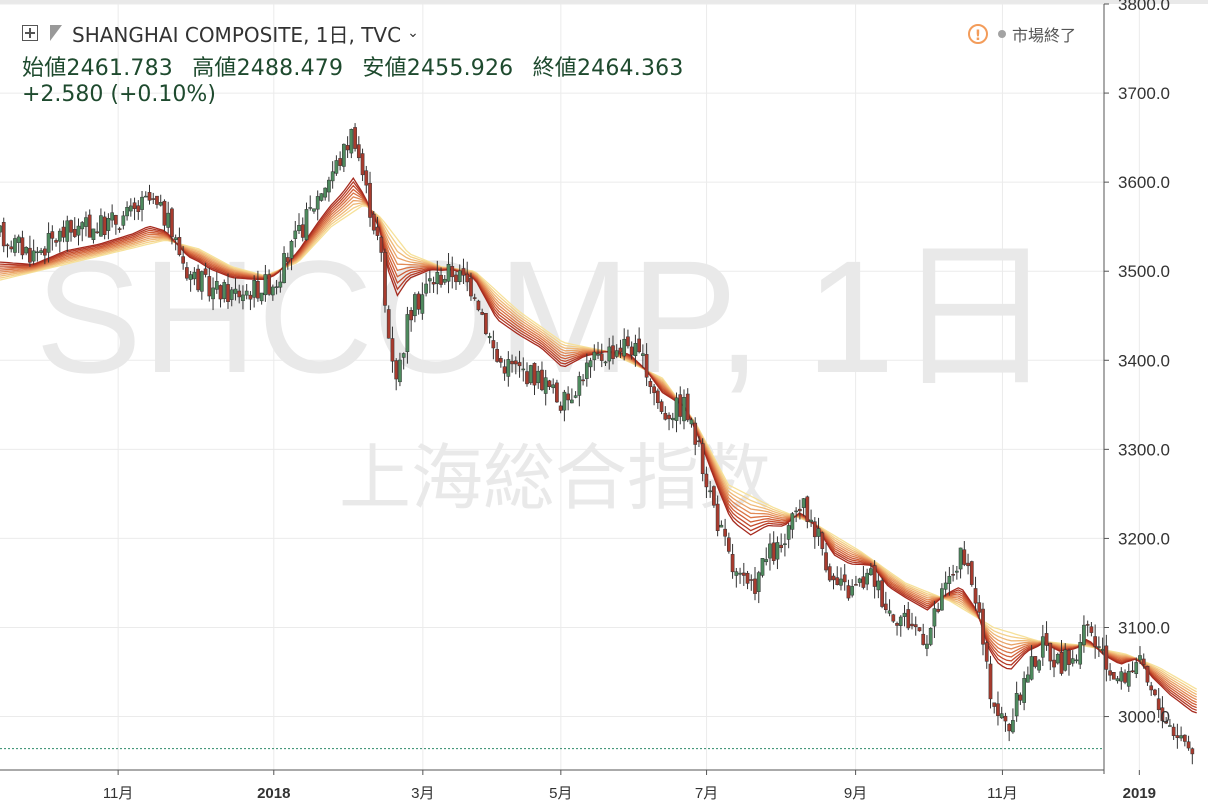  What do you see at coordinates (578, 785) in the screenshot?
I see `time-axis: 11月 2018 3月 5月 7月 9月 11月 2019` at bounding box center [578, 785].